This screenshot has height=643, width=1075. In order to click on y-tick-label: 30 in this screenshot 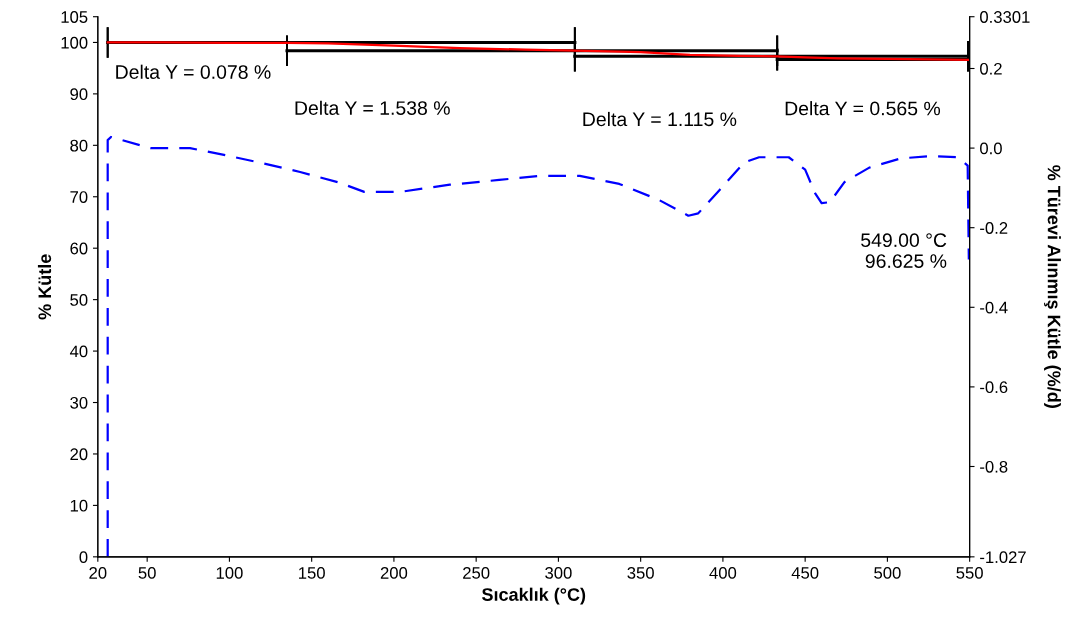, I will do `click(79, 402)`.